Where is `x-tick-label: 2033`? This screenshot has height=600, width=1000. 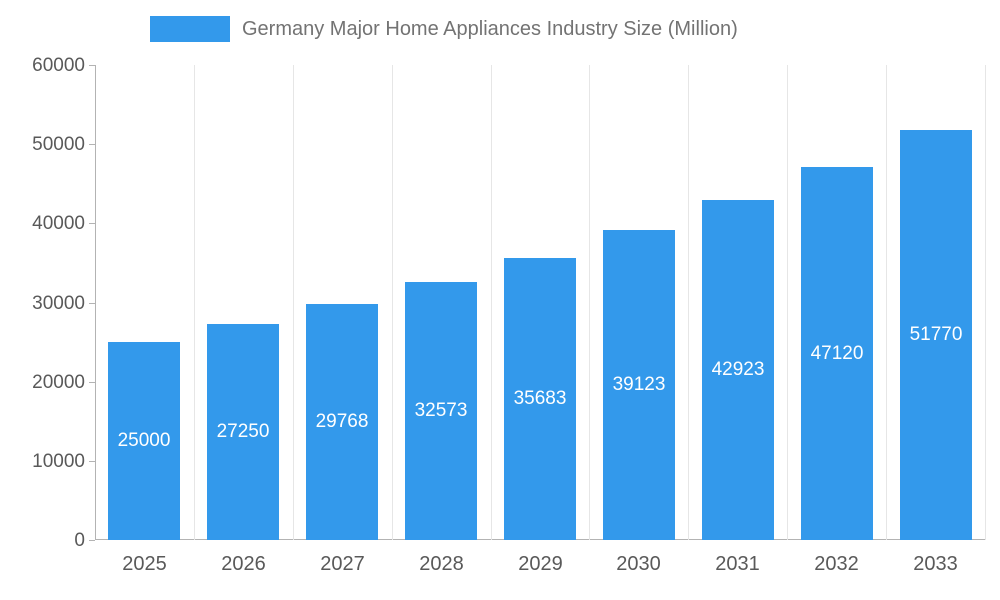 x-tick-label: 2033 is located at coordinates (935, 564).